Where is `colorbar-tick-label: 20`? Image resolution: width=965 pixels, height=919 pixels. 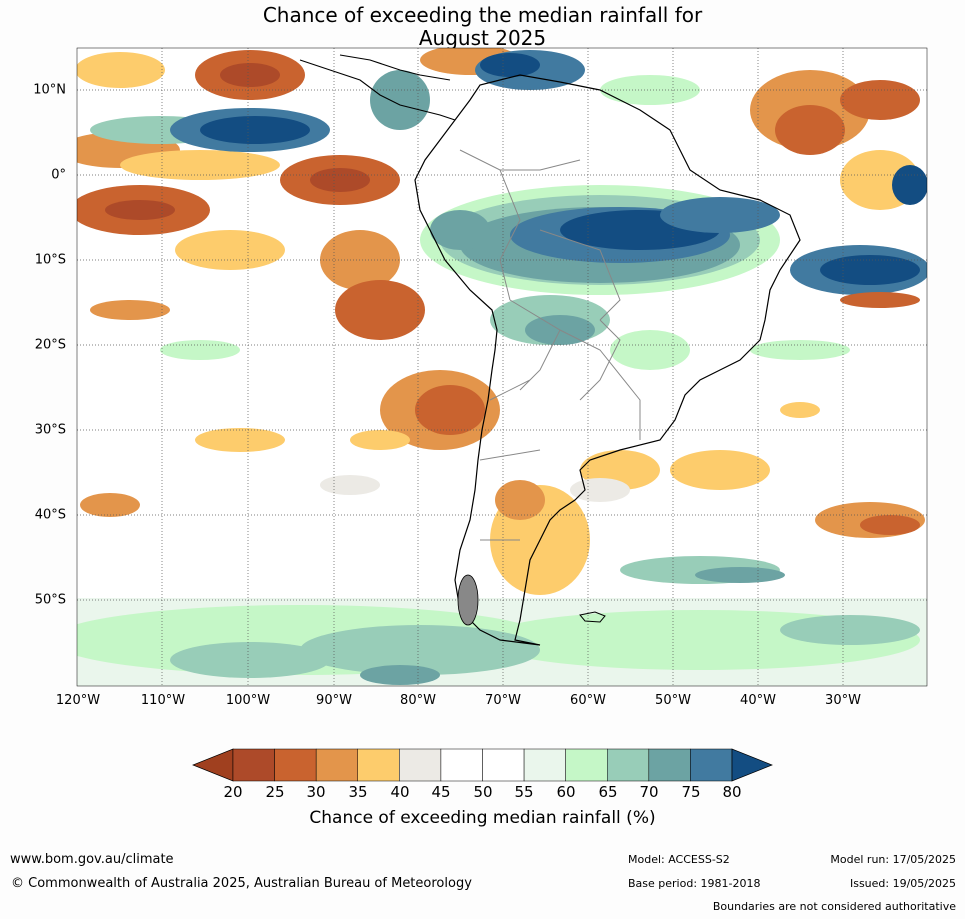
colorbar-tick-label: 20 is located at coordinates (233, 792).